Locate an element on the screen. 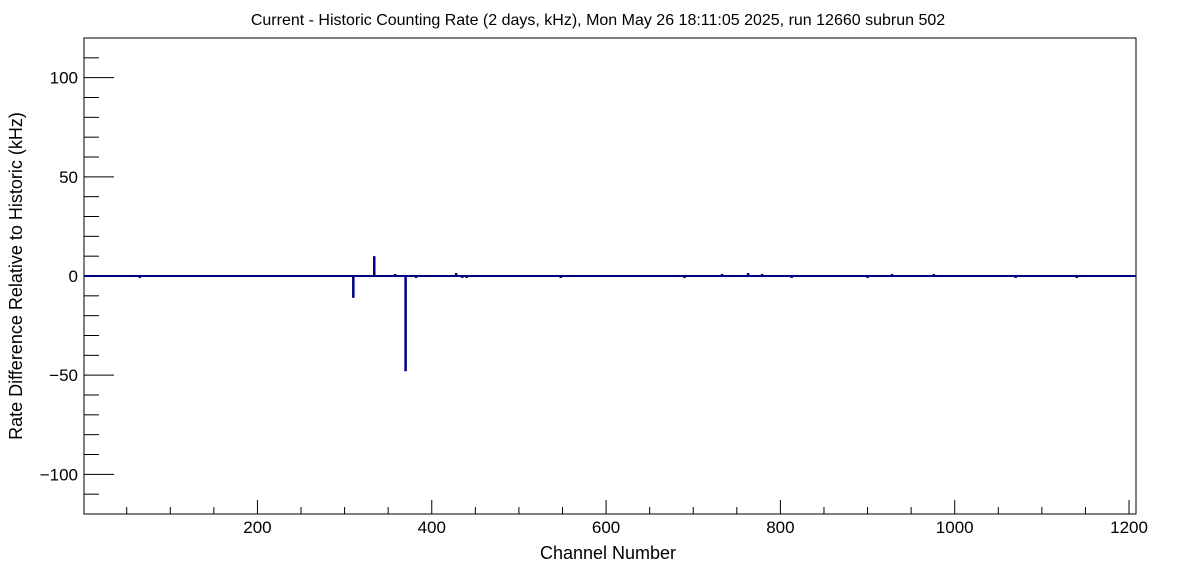 Image resolution: width=1196 pixels, height=572 pixels. y-tick-label: 100 is located at coordinates (64, 78).